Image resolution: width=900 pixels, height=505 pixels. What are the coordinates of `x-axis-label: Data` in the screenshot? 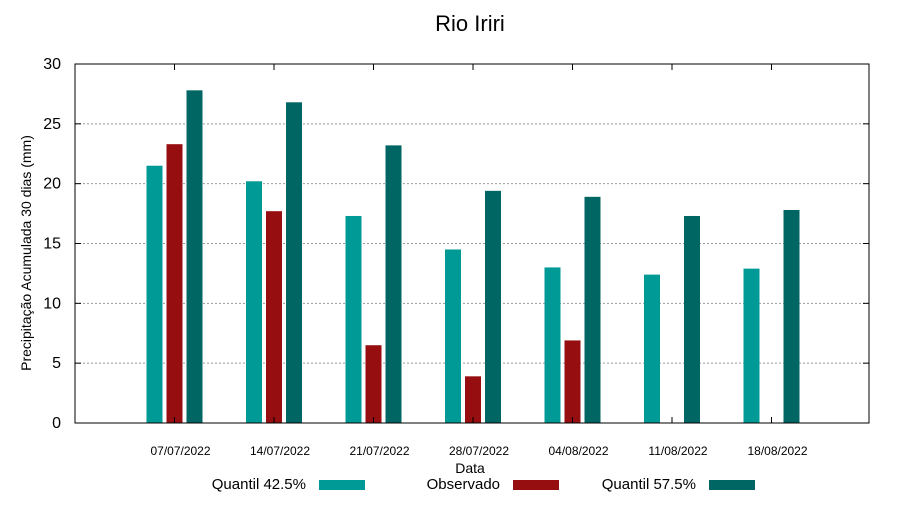 It's located at (470, 468).